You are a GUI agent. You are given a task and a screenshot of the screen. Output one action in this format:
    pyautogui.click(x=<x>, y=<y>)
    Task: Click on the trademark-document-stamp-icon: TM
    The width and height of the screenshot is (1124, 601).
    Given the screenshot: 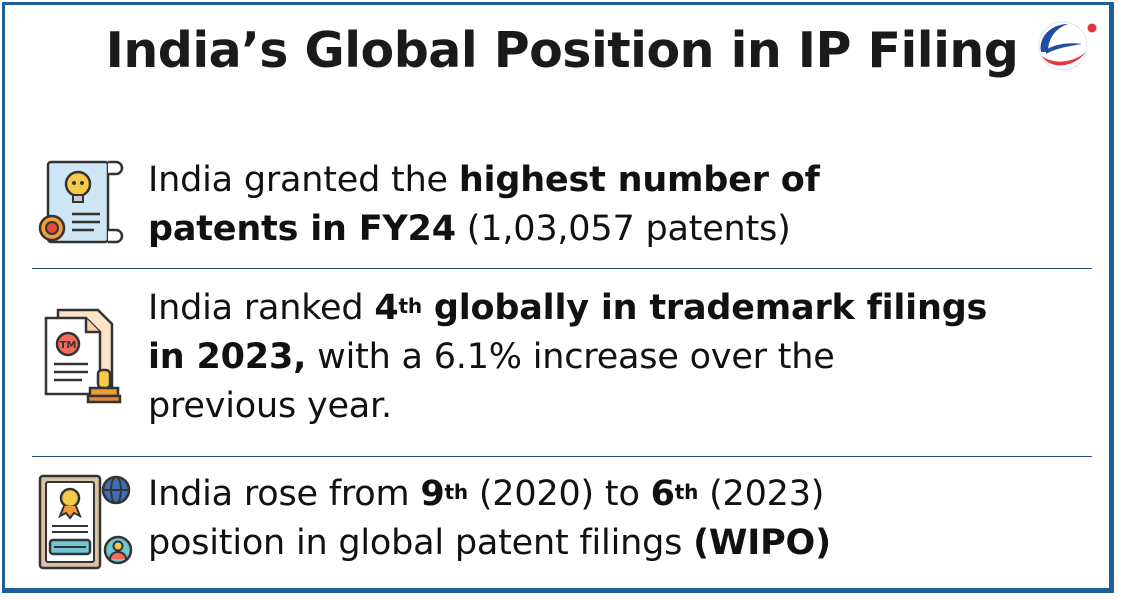 What is the action you would take?
    pyautogui.click(x=83, y=356)
    